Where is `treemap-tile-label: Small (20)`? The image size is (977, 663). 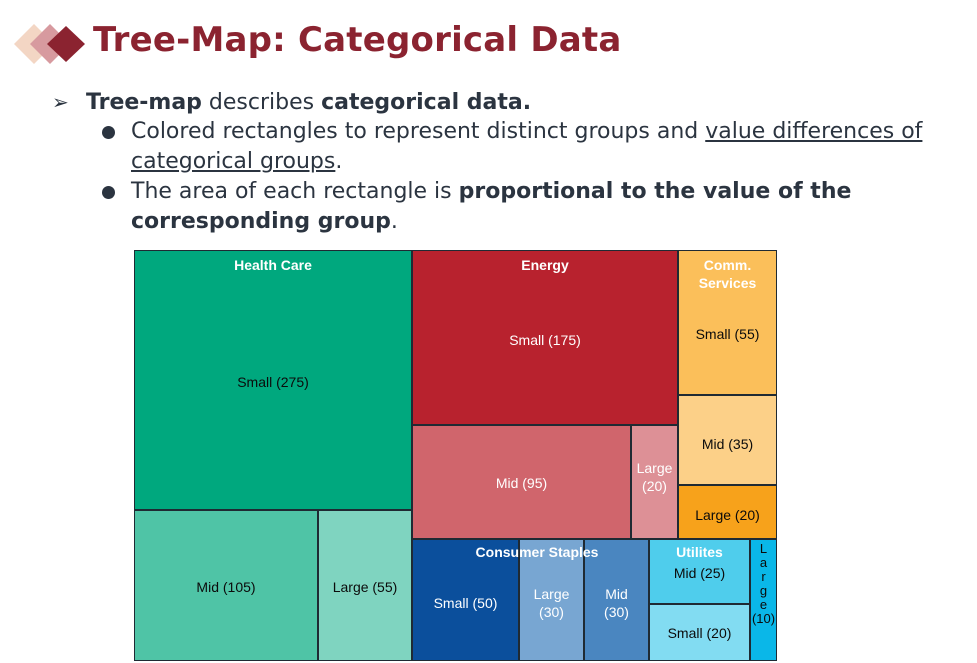
treemap-tile-label: Small (20) is located at coordinates (699, 633).